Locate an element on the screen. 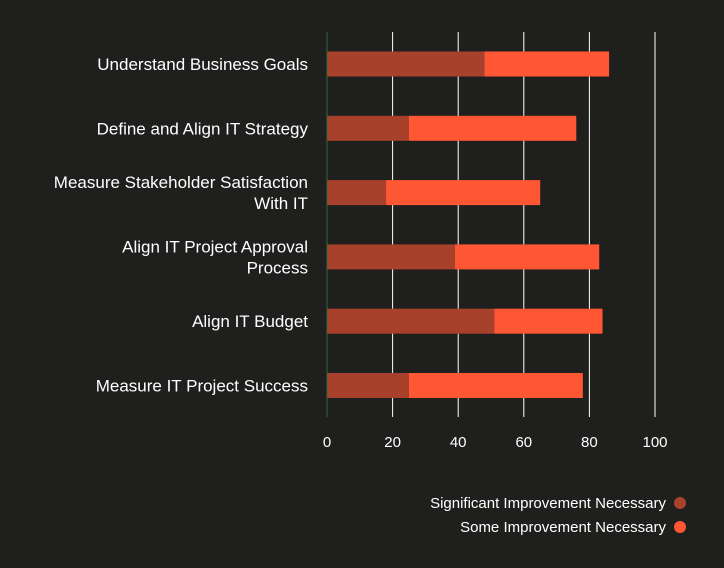  legend-label-significant: Significant Improvement Necessary is located at coordinates (548, 503).